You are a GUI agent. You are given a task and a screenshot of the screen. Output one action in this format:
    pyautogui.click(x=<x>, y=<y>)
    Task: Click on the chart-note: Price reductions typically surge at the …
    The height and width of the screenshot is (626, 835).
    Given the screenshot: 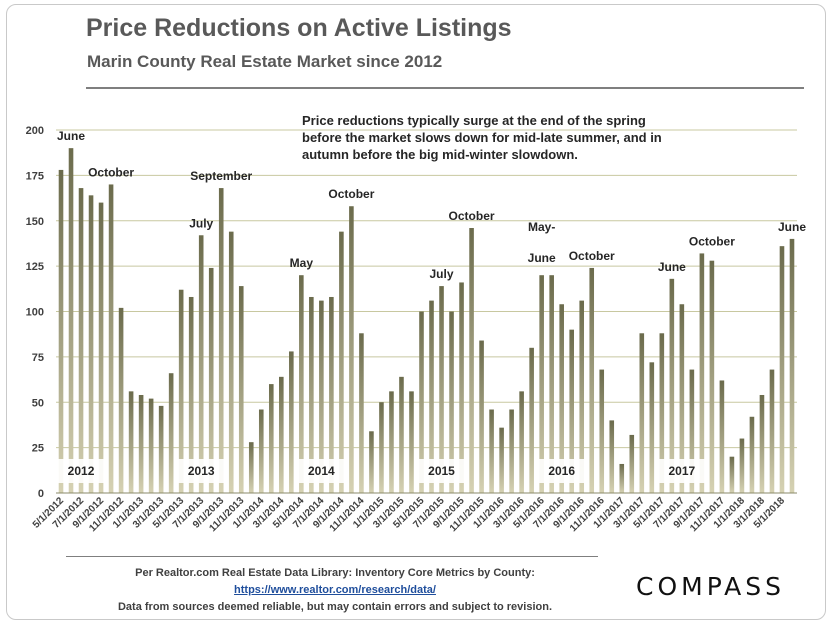 What is the action you would take?
    pyautogui.click(x=482, y=137)
    